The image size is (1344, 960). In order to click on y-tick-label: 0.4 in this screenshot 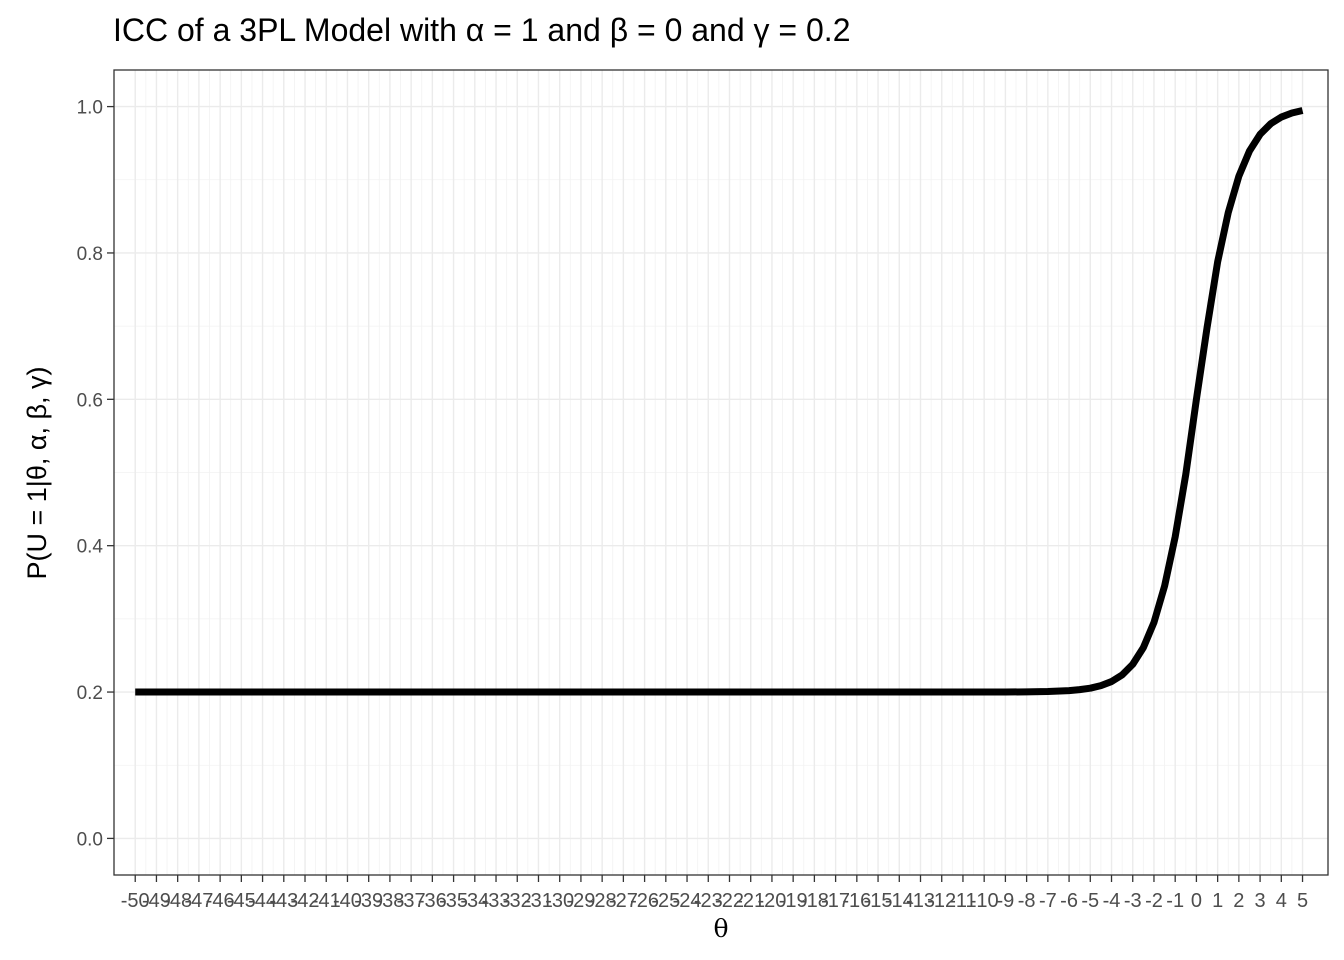, I will do `click(90, 547)`.